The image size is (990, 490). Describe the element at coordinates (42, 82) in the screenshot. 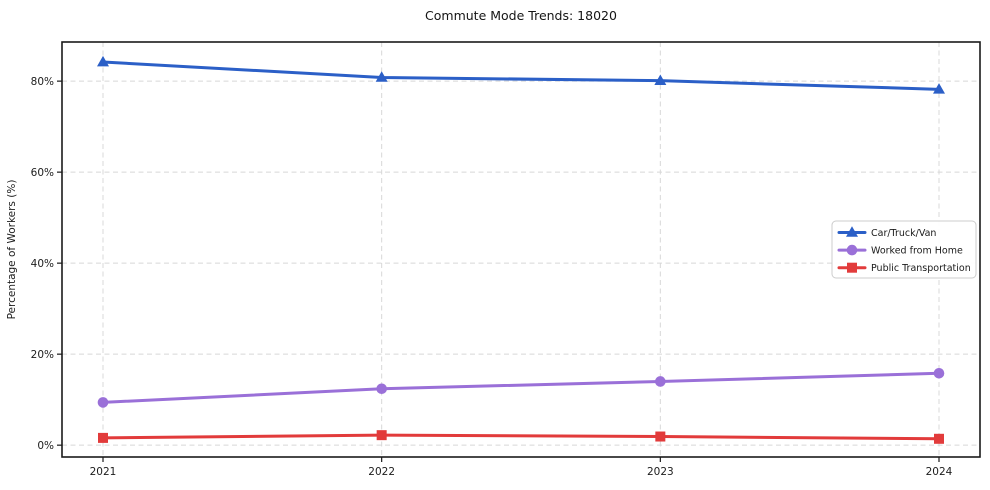

I see `y-tick-label: 80%` at that location.